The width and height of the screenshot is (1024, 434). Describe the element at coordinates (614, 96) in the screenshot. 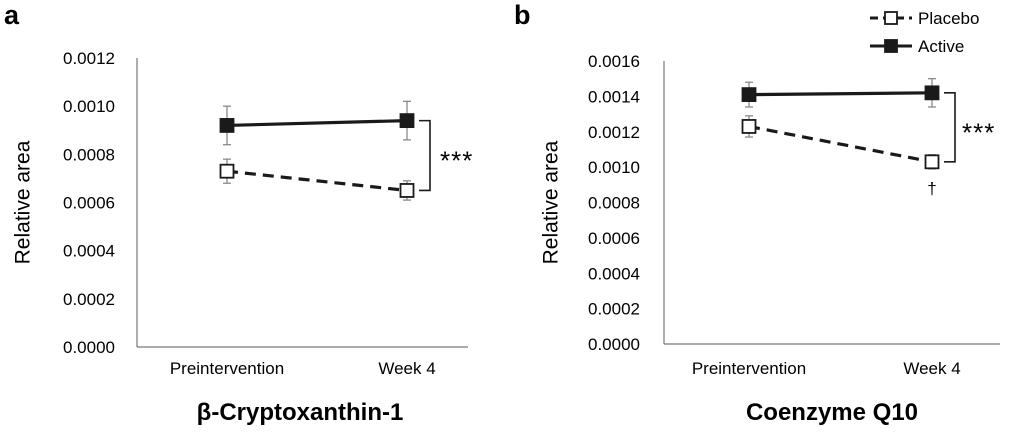

I see `y-tick-label: 0.0014` at that location.